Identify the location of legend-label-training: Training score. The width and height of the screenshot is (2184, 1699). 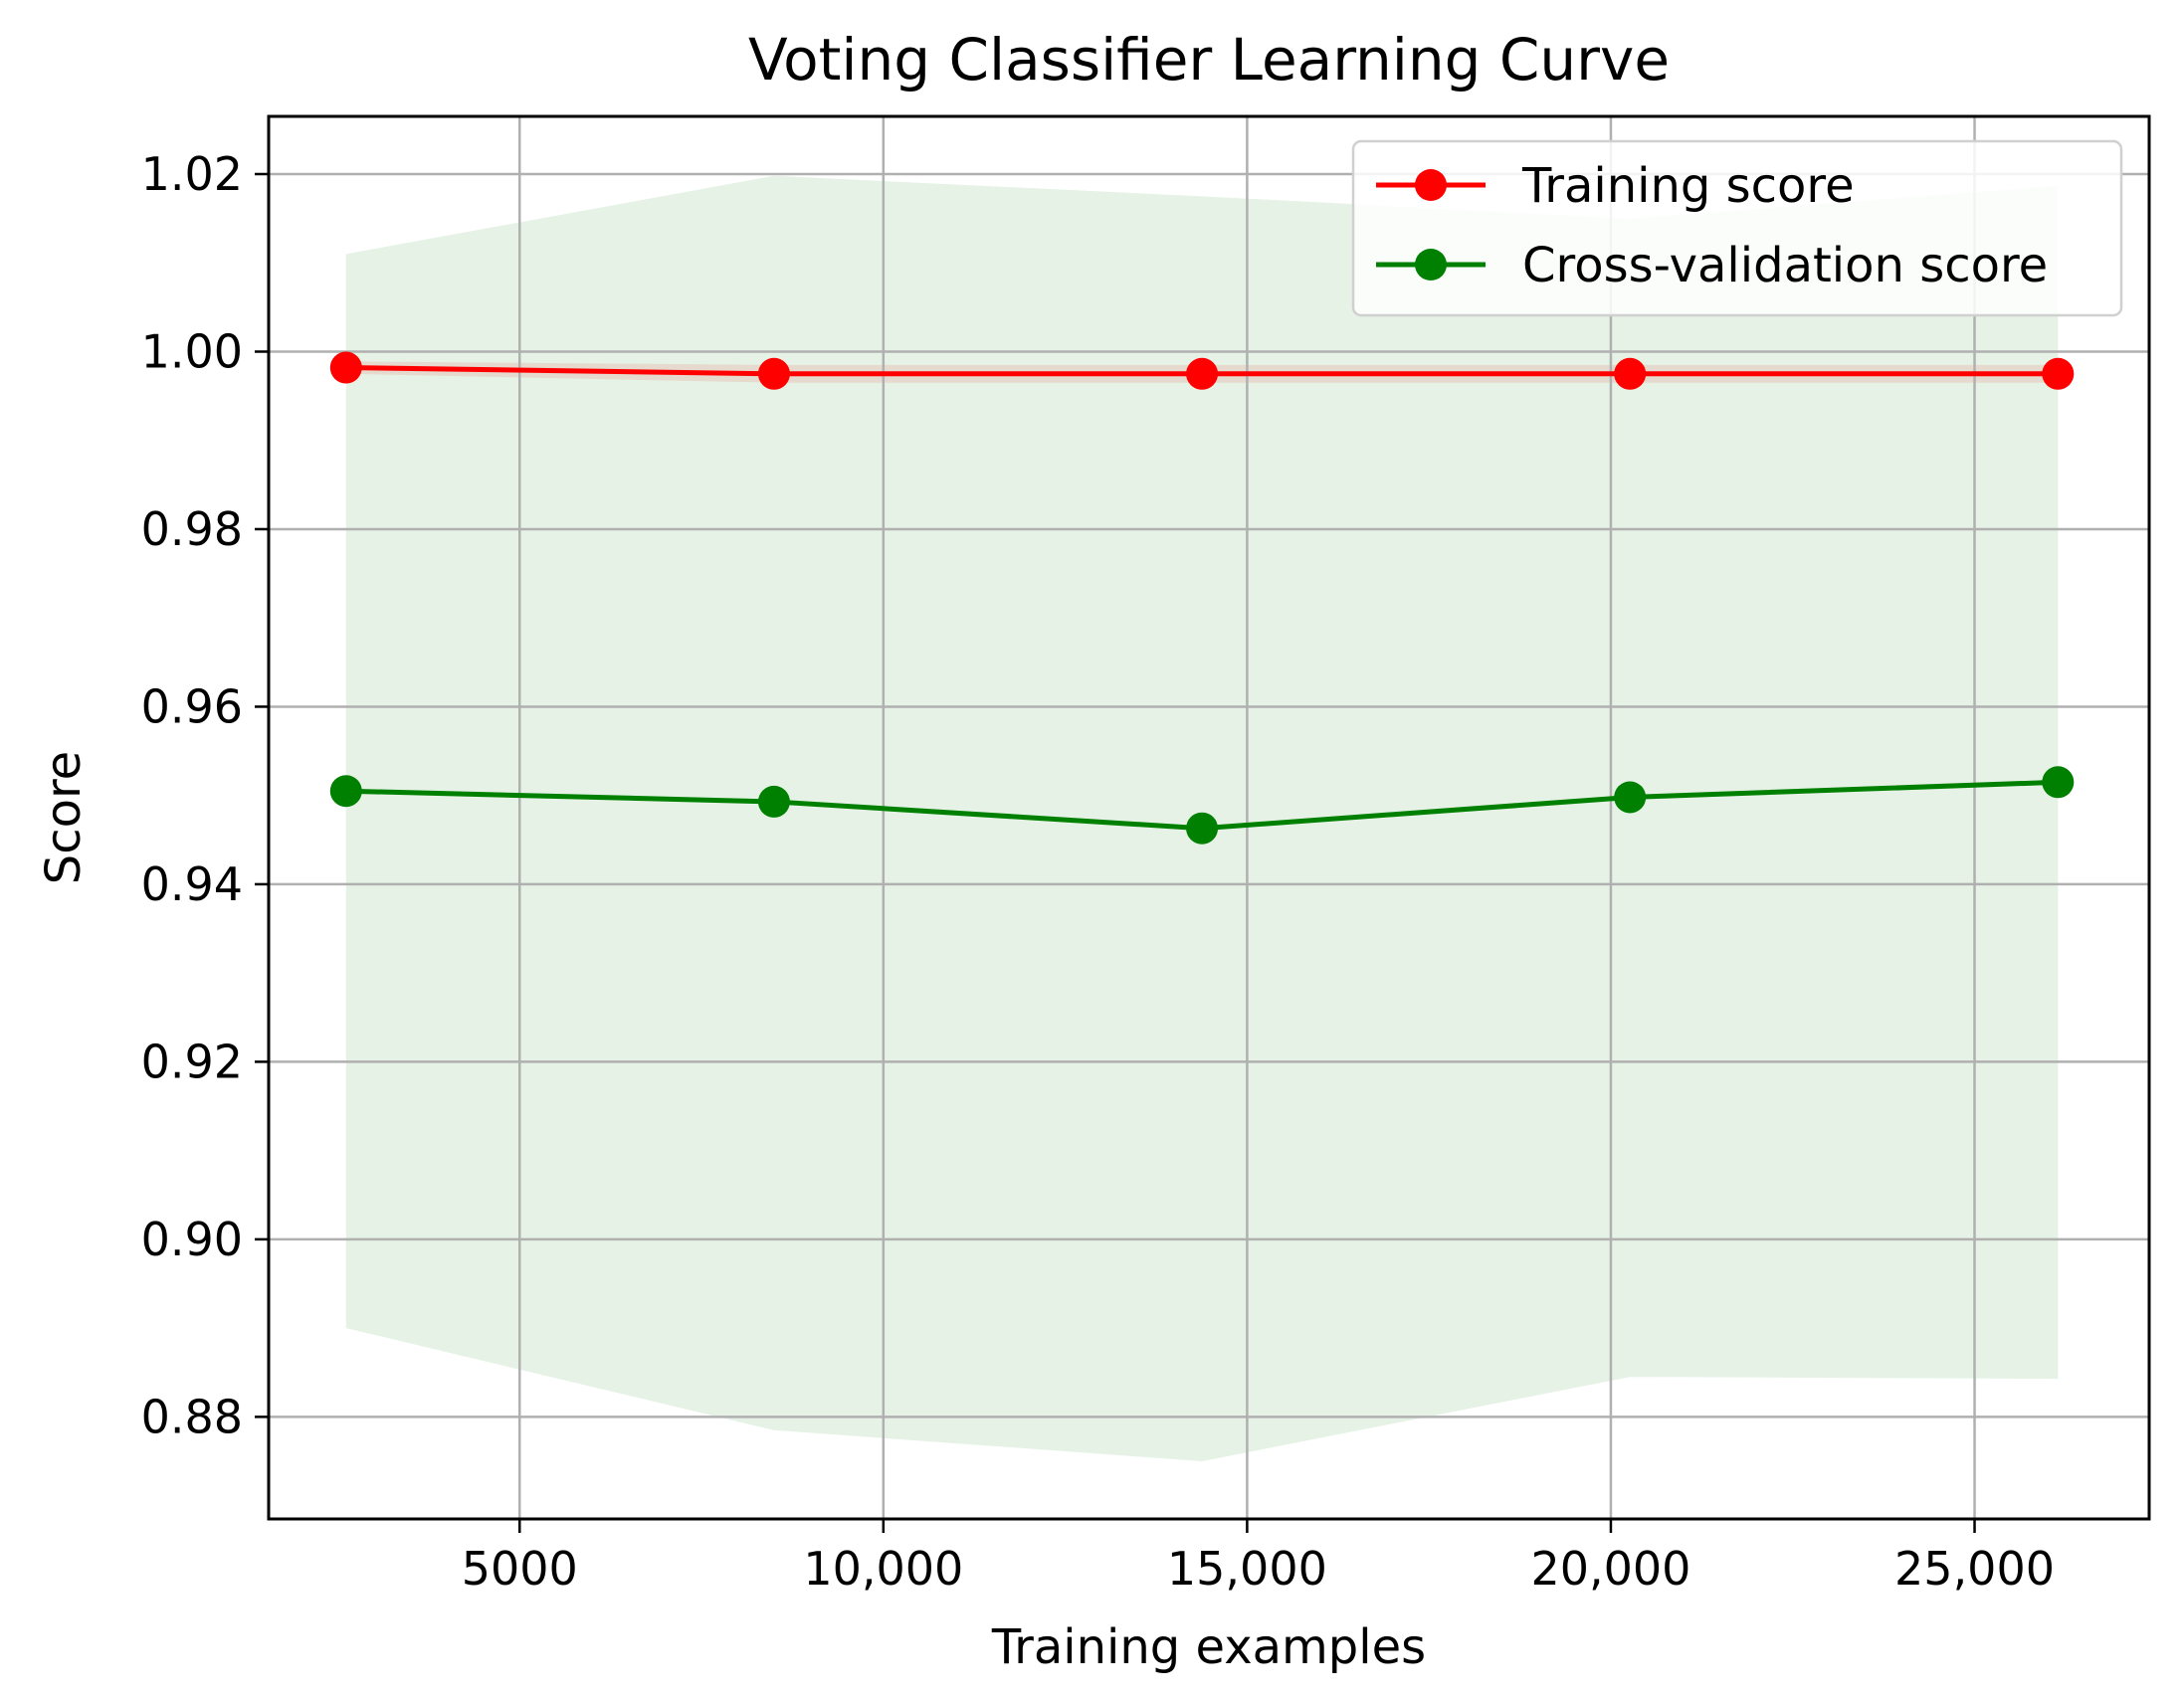
(1688, 186).